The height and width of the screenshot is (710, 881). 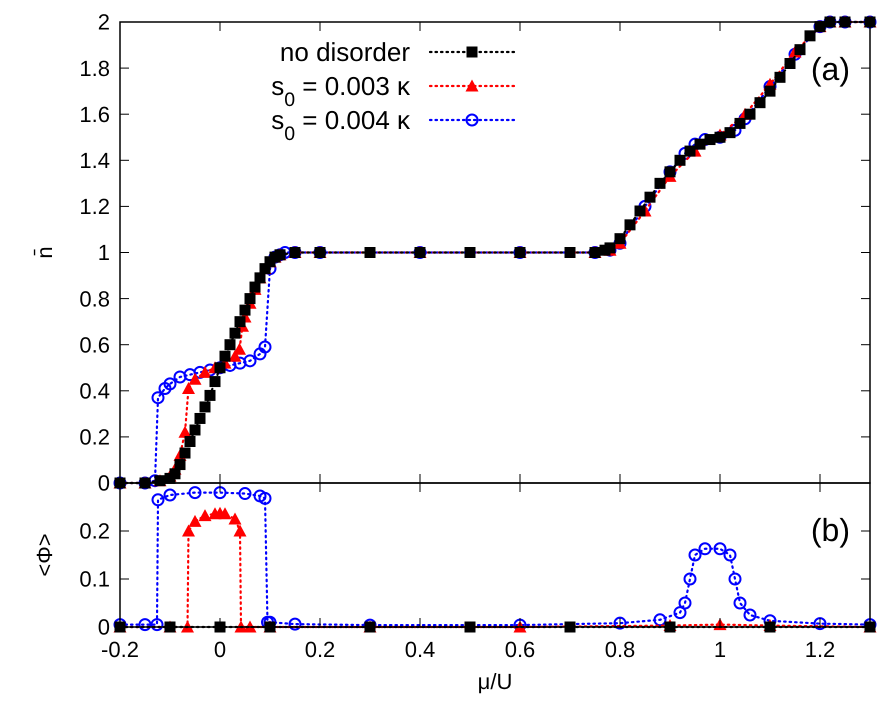 I want to click on x-tick-label: 0.4, so click(x=420, y=649).